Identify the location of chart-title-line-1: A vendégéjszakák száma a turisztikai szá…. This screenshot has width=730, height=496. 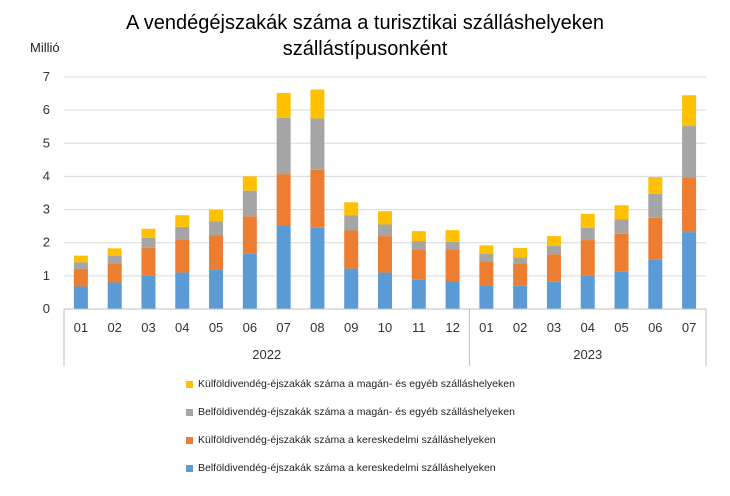
(365, 23).